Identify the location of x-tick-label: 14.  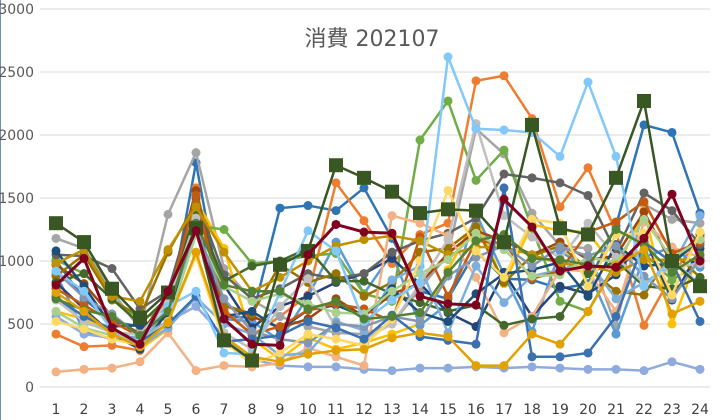
(420, 410).